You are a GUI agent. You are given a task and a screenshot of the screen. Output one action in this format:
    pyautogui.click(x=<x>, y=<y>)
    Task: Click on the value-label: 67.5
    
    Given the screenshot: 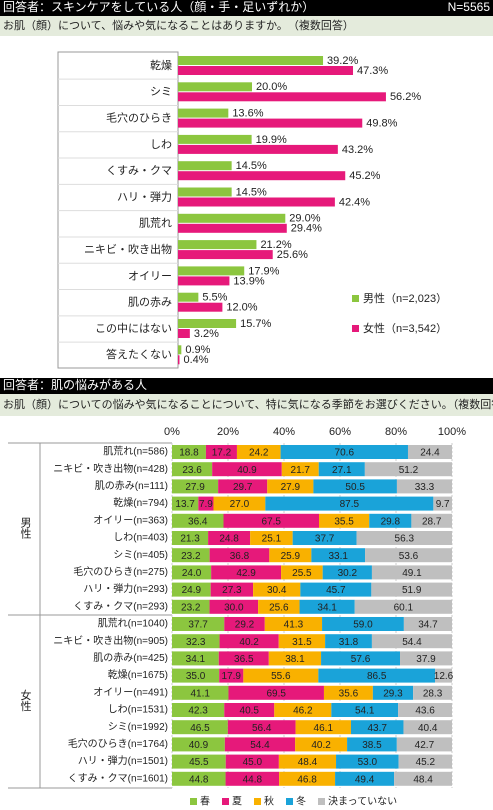 What is the action you would take?
    pyautogui.click(x=272, y=521)
    